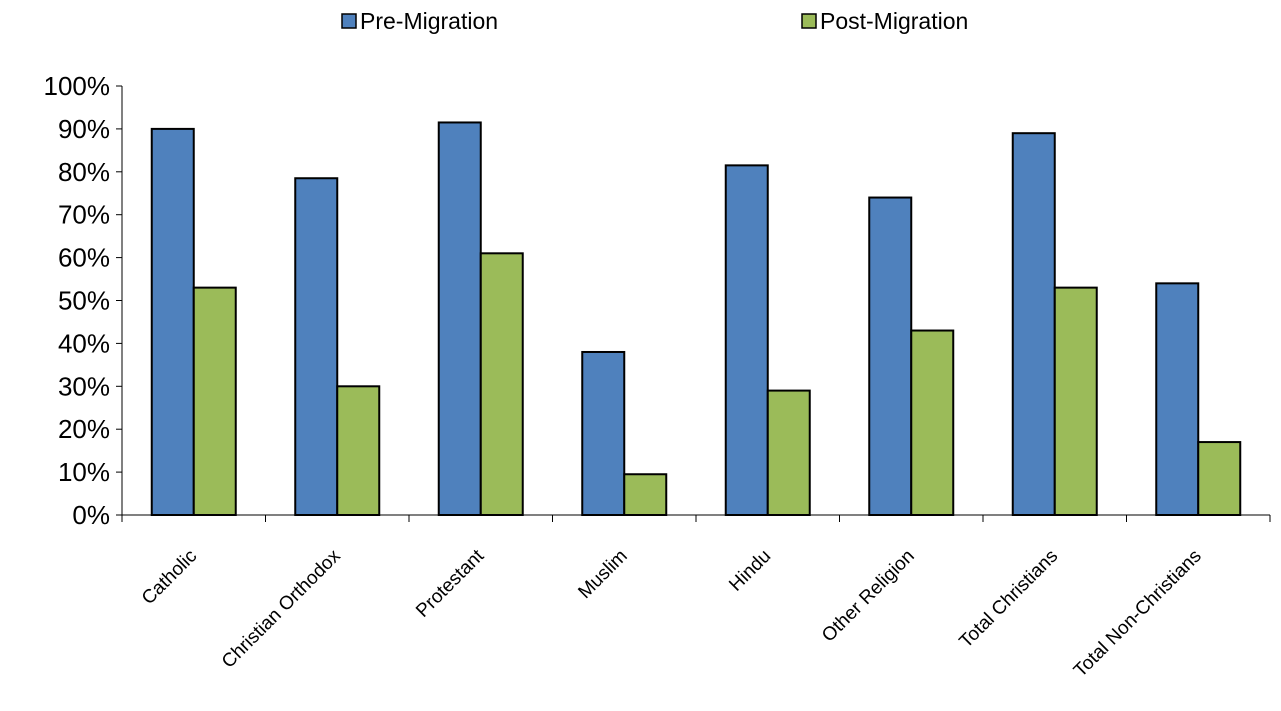 Image resolution: width=1281 pixels, height=711 pixels. Describe the element at coordinates (84, 472) in the screenshot. I see `y-tick-label: 10%` at that location.